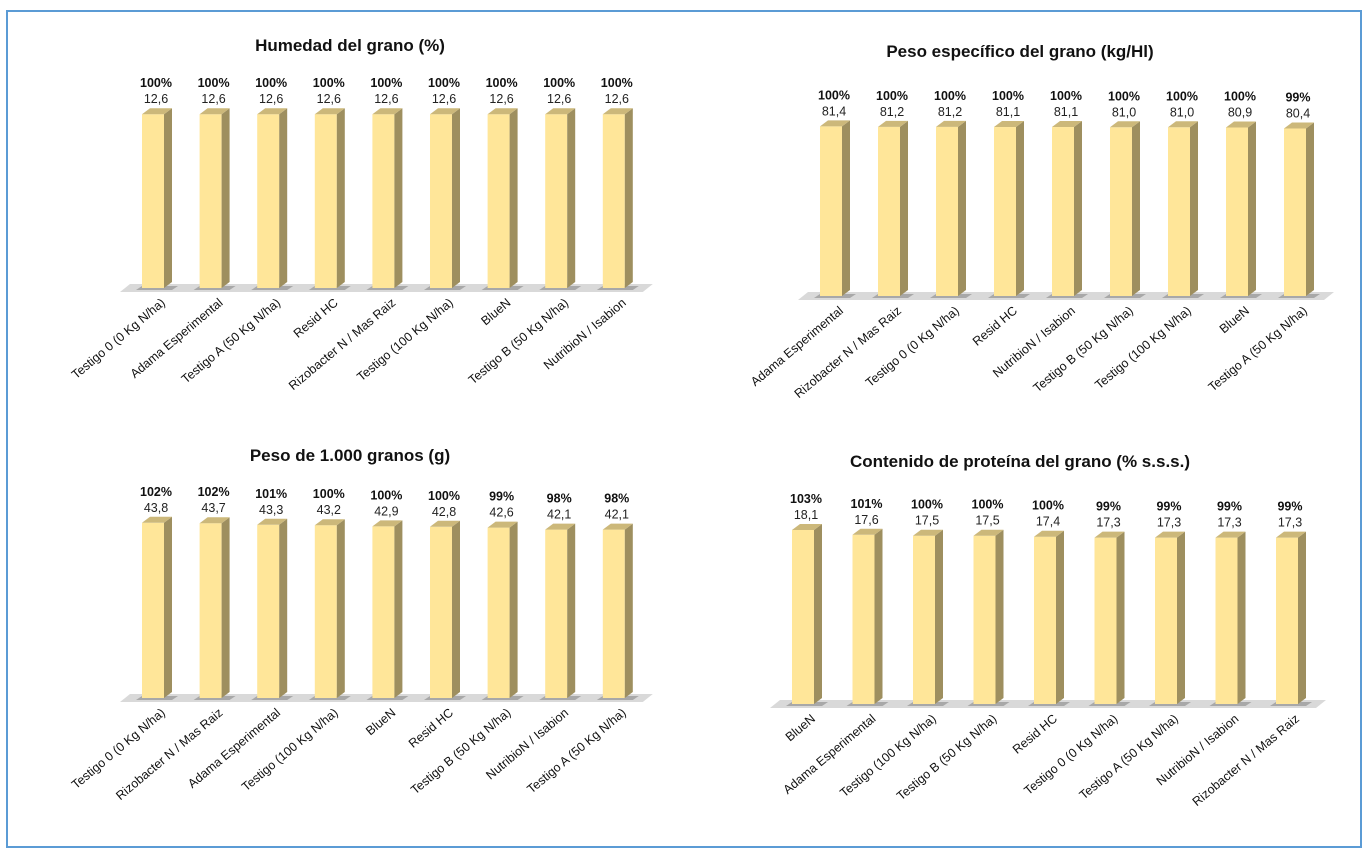  Describe the element at coordinates (156, 508) in the screenshot. I see `value-label: 43,8` at that location.